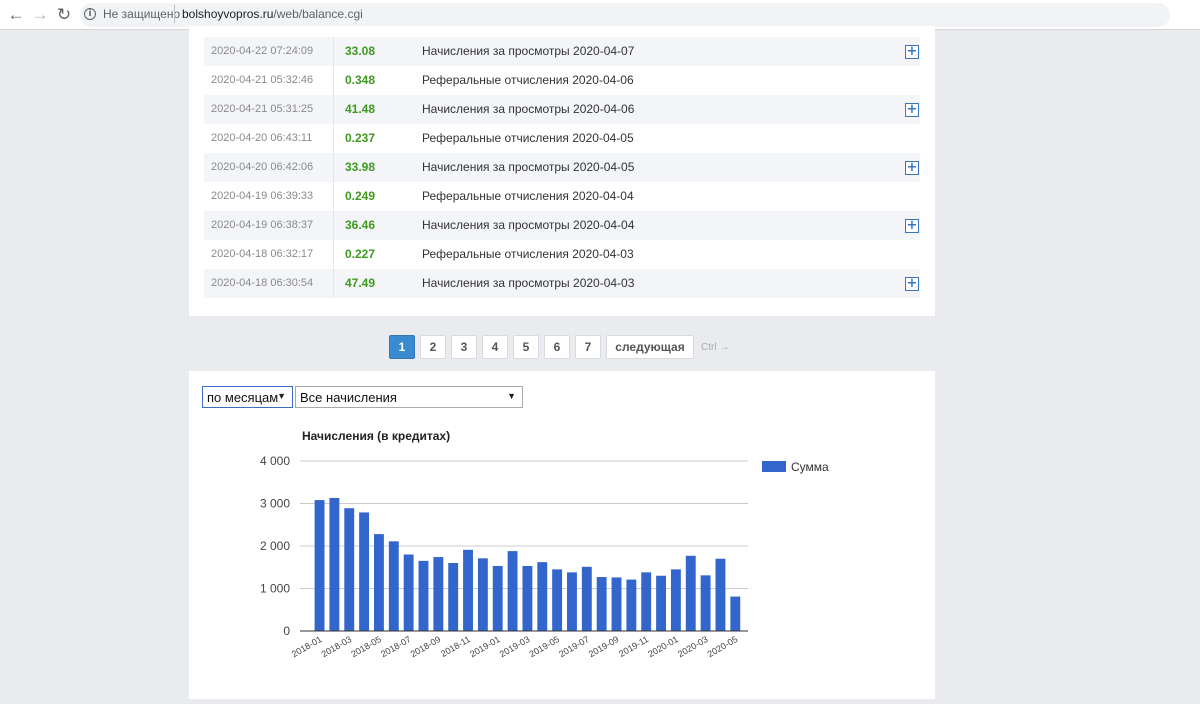 The height and width of the screenshot is (704, 1200). I want to click on transaction-amount: 47.49, so click(360, 283).